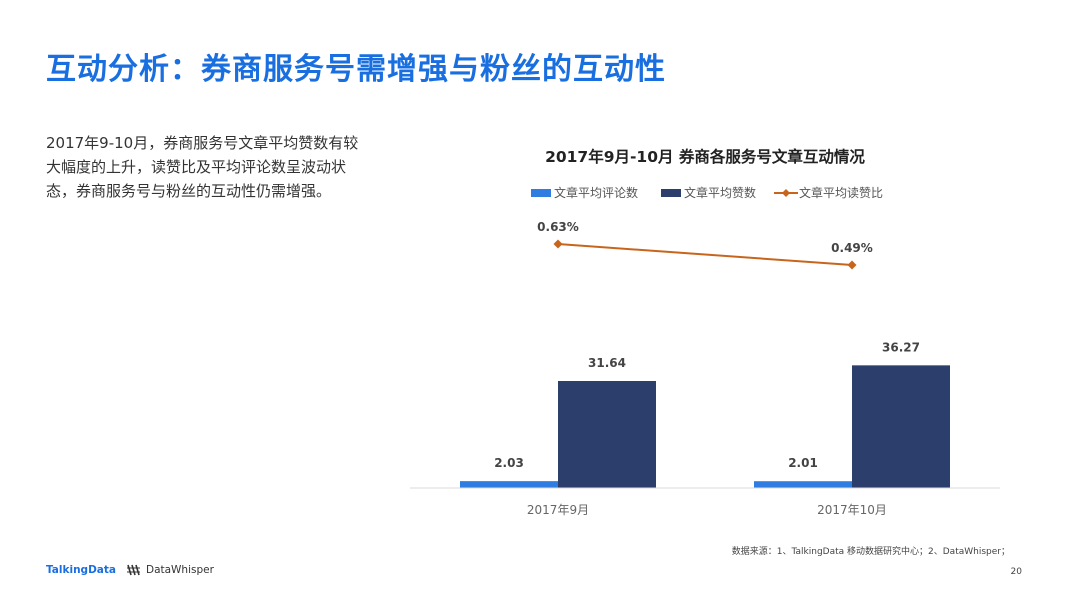 This screenshot has height=599, width=1066. What do you see at coordinates (720, 192) in the screenshot?
I see `legend-label: 文章平均赞数` at bounding box center [720, 192].